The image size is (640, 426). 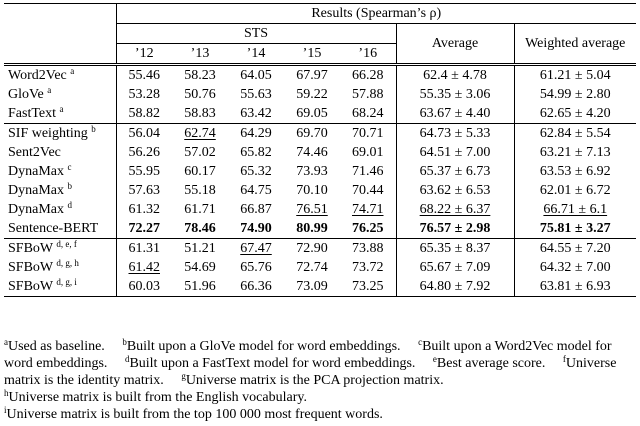 I want to click on header-average: Average, so click(x=454, y=44).